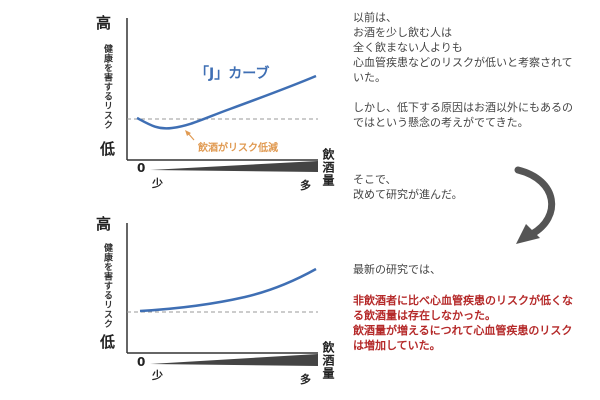 The height and width of the screenshot is (400, 600). I want to click on risk-reduction-annotation: 飲酒がリスク低減, so click(238, 148).